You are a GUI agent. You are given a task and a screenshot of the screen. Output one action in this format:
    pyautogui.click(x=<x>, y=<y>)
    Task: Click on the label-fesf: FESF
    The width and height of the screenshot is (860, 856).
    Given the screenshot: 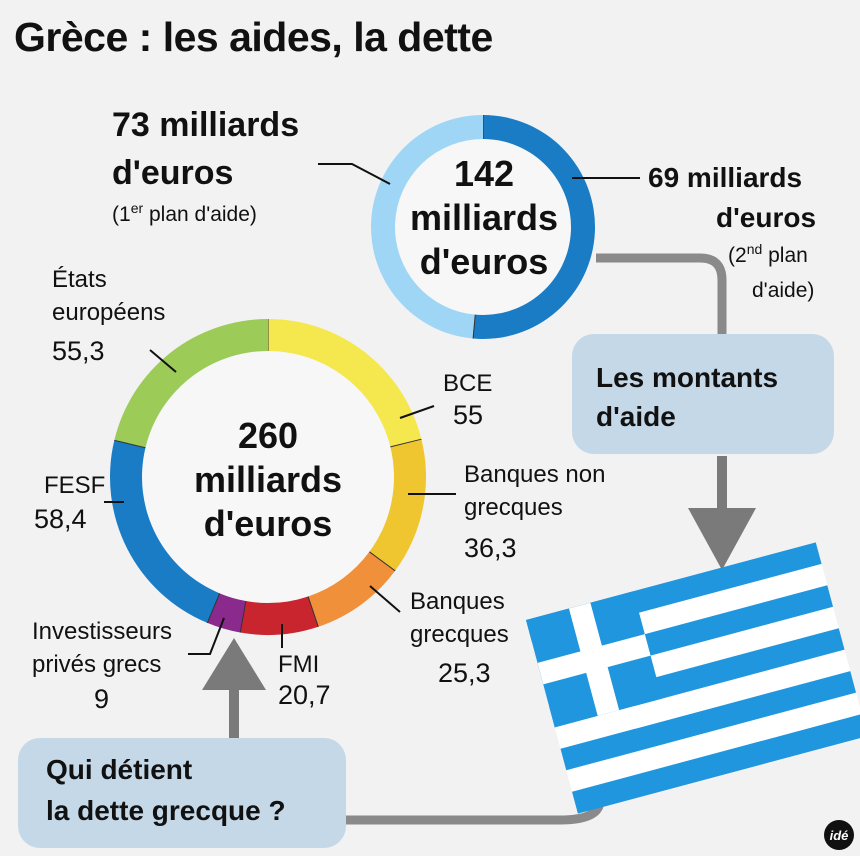 What is the action you would take?
    pyautogui.click(x=75, y=485)
    